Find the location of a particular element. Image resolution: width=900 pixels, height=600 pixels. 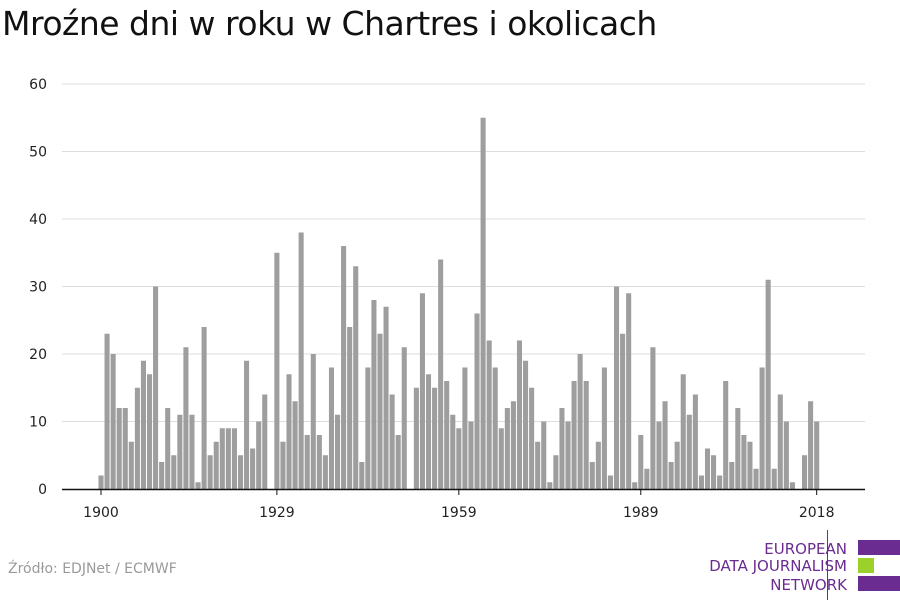

y-axis-tick-labels: 0 10 20 30 40 50 60 is located at coordinates (38, 287).